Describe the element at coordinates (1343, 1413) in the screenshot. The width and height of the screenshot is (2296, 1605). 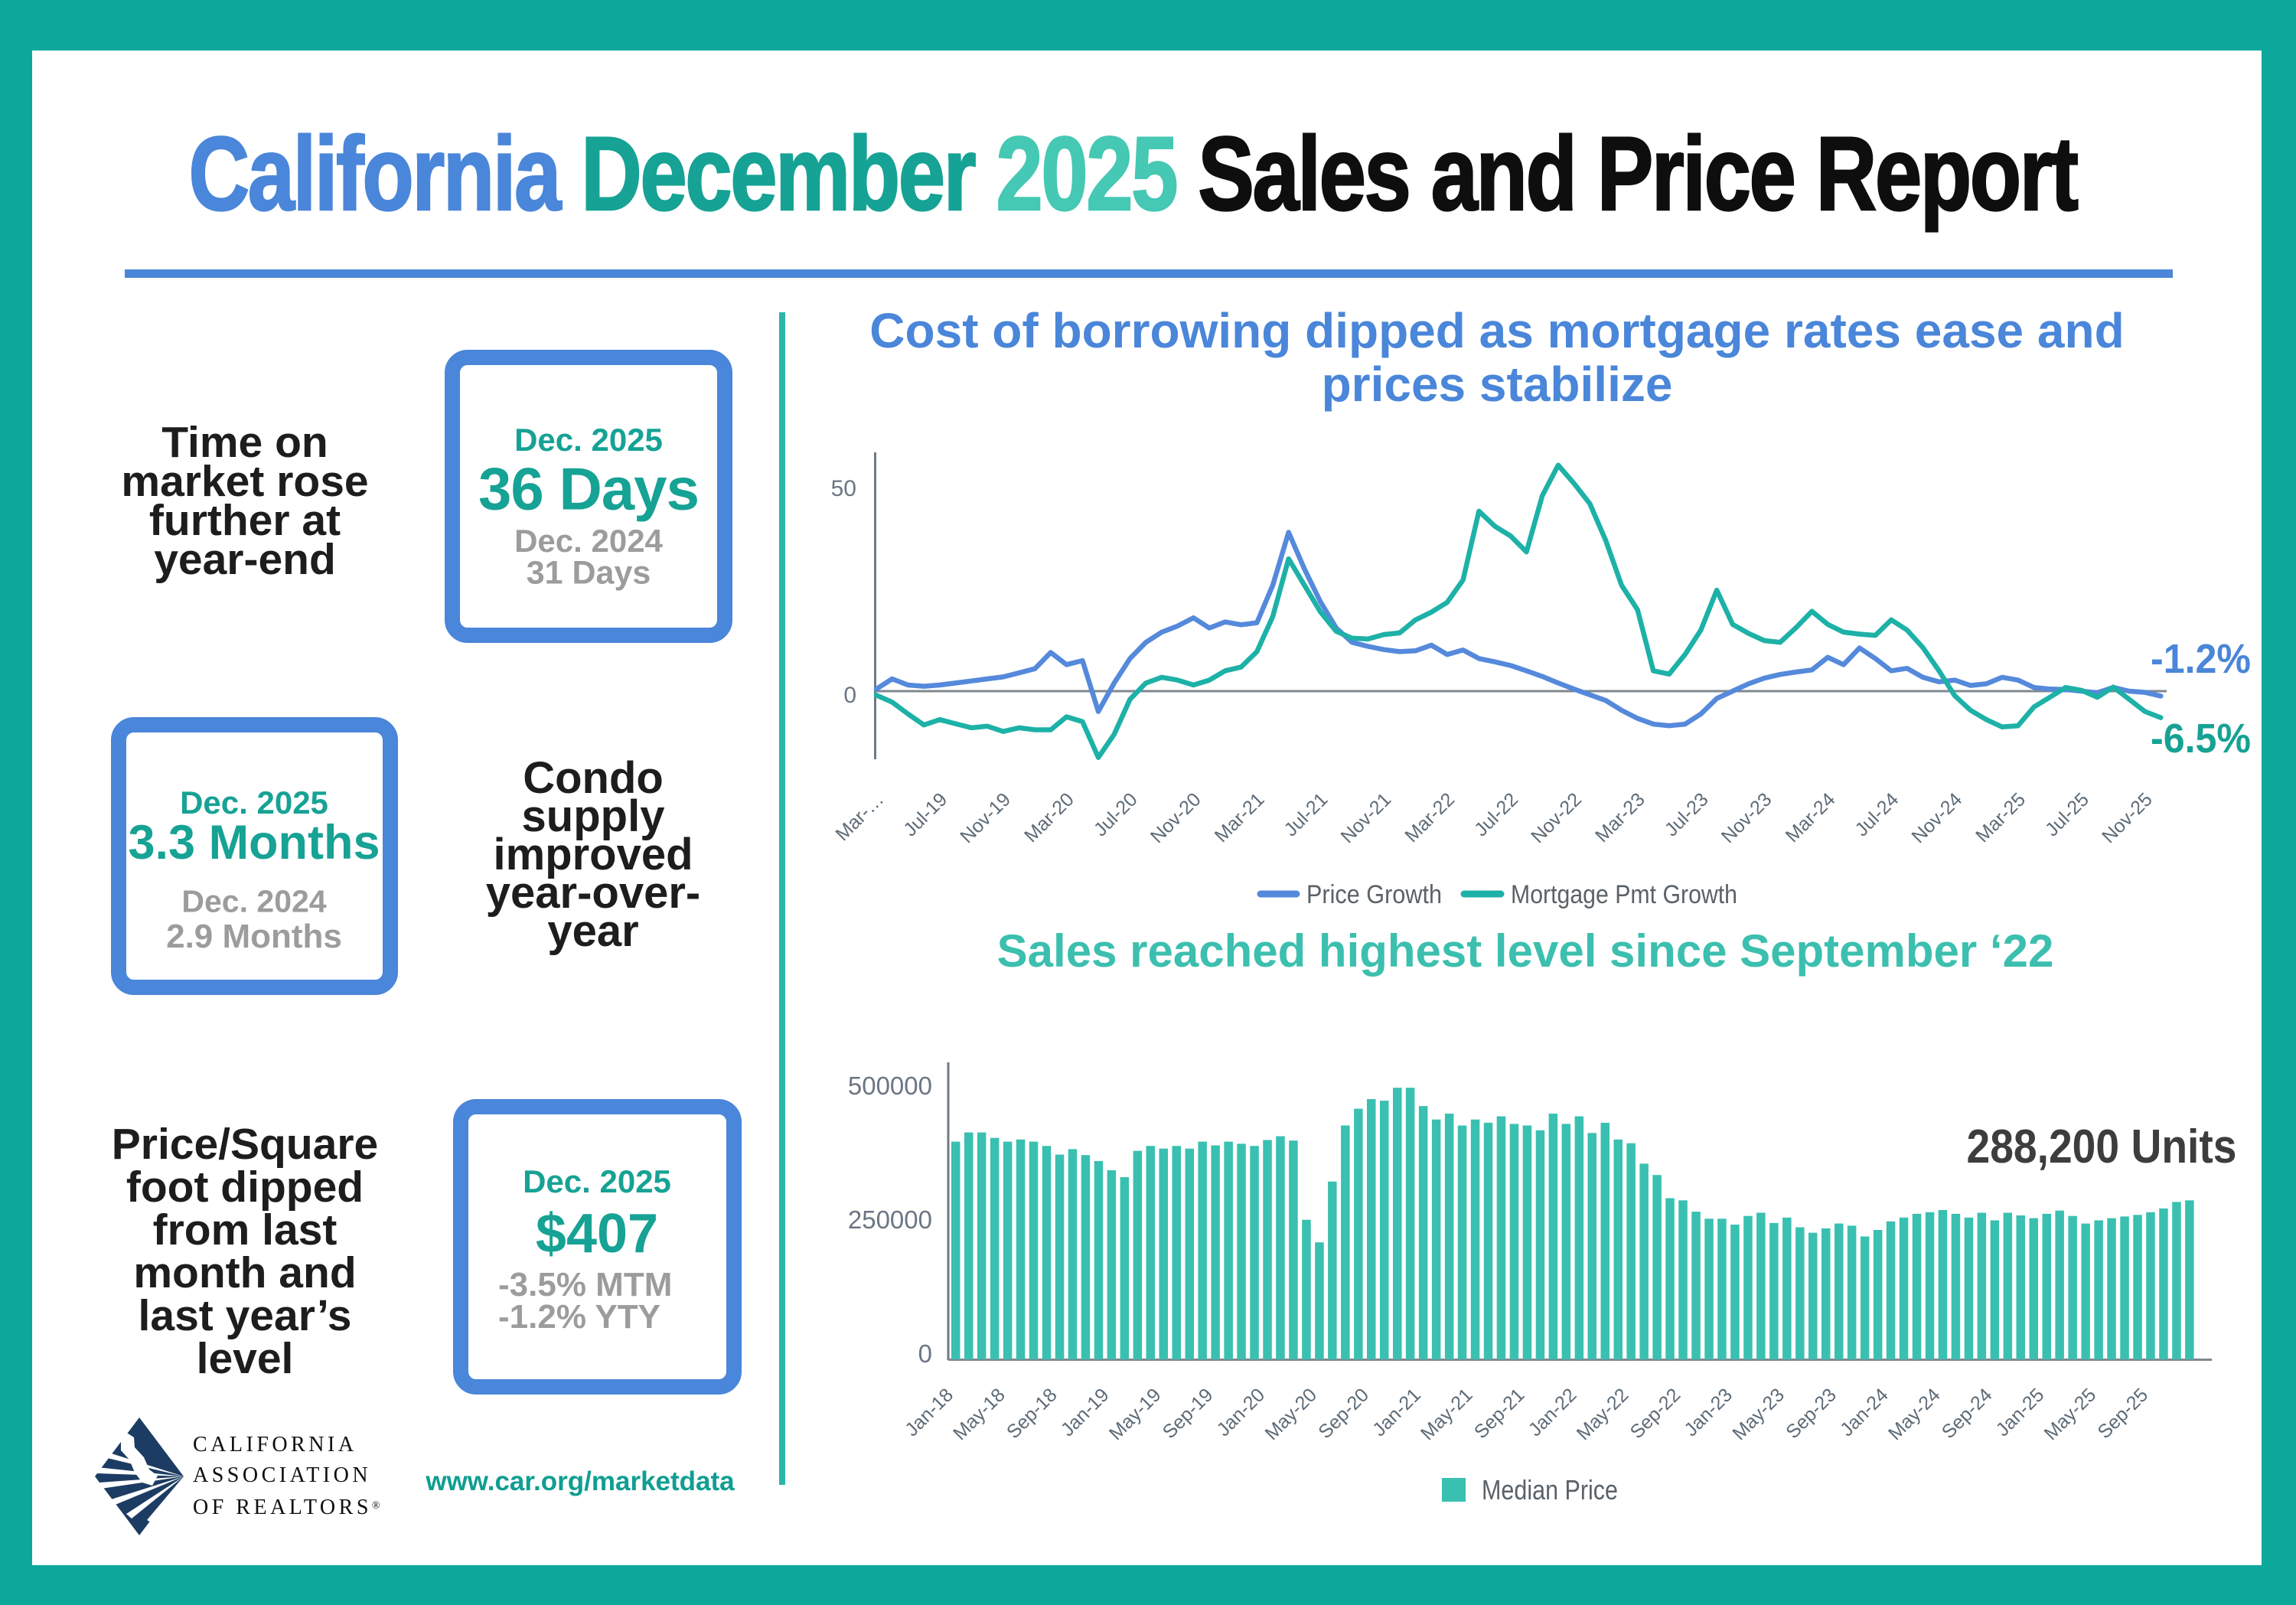
I see `svg-text: Sep-20` at that location.